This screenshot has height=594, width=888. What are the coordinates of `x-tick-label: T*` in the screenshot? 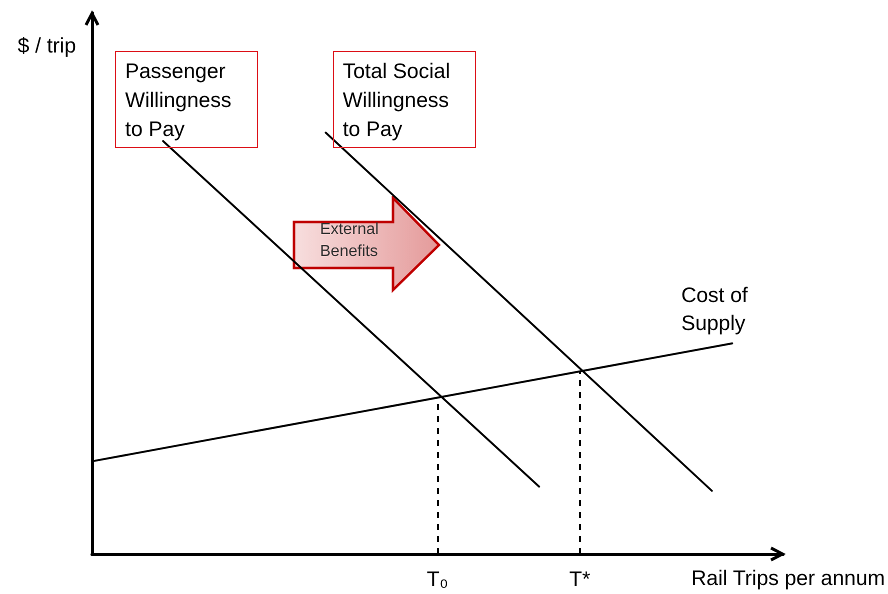 It's located at (579, 579).